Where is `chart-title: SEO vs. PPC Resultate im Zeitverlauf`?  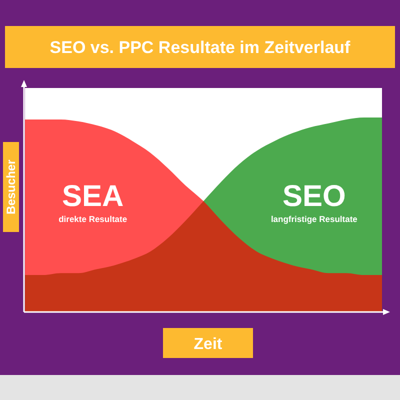
chart-title: SEO vs. PPC Resultate im Zeitverlauf is located at coordinates (200, 47).